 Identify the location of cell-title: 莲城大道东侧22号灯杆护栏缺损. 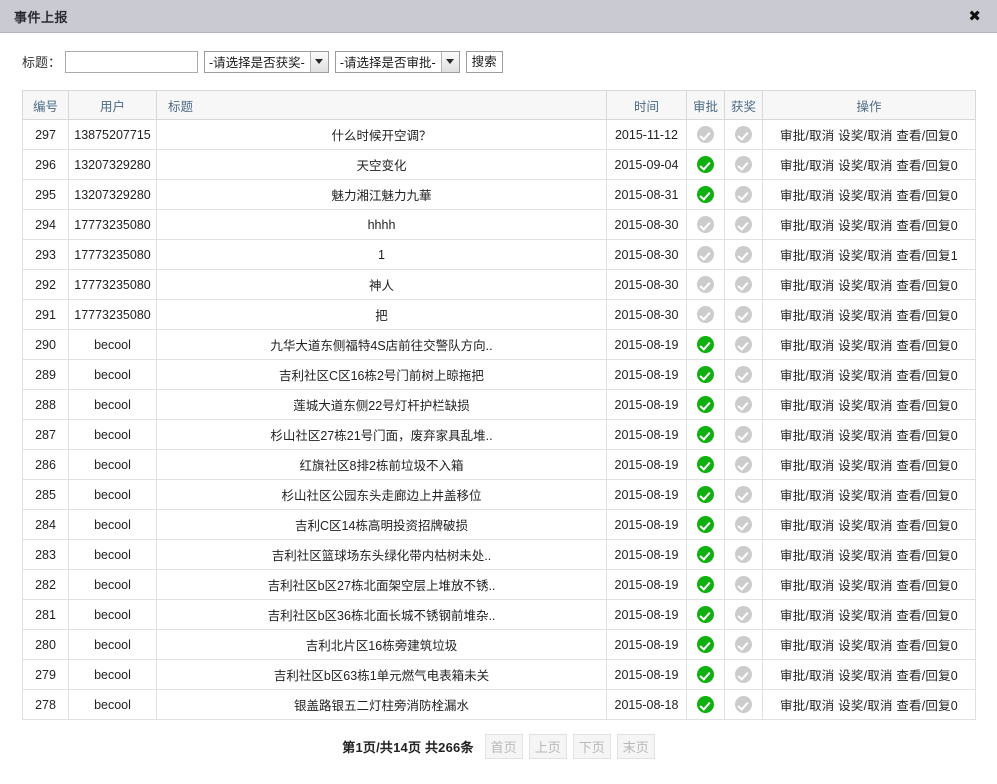
(381, 404).